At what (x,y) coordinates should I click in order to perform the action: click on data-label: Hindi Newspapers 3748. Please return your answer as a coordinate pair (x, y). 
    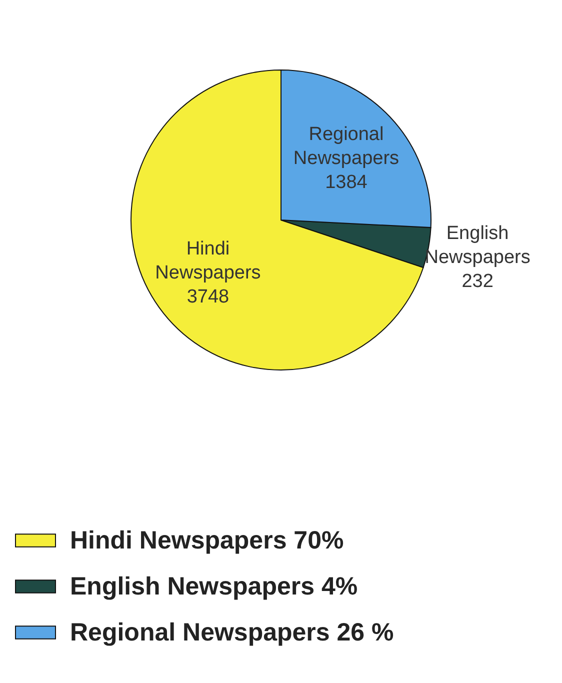
    Looking at the image, I should click on (208, 273).